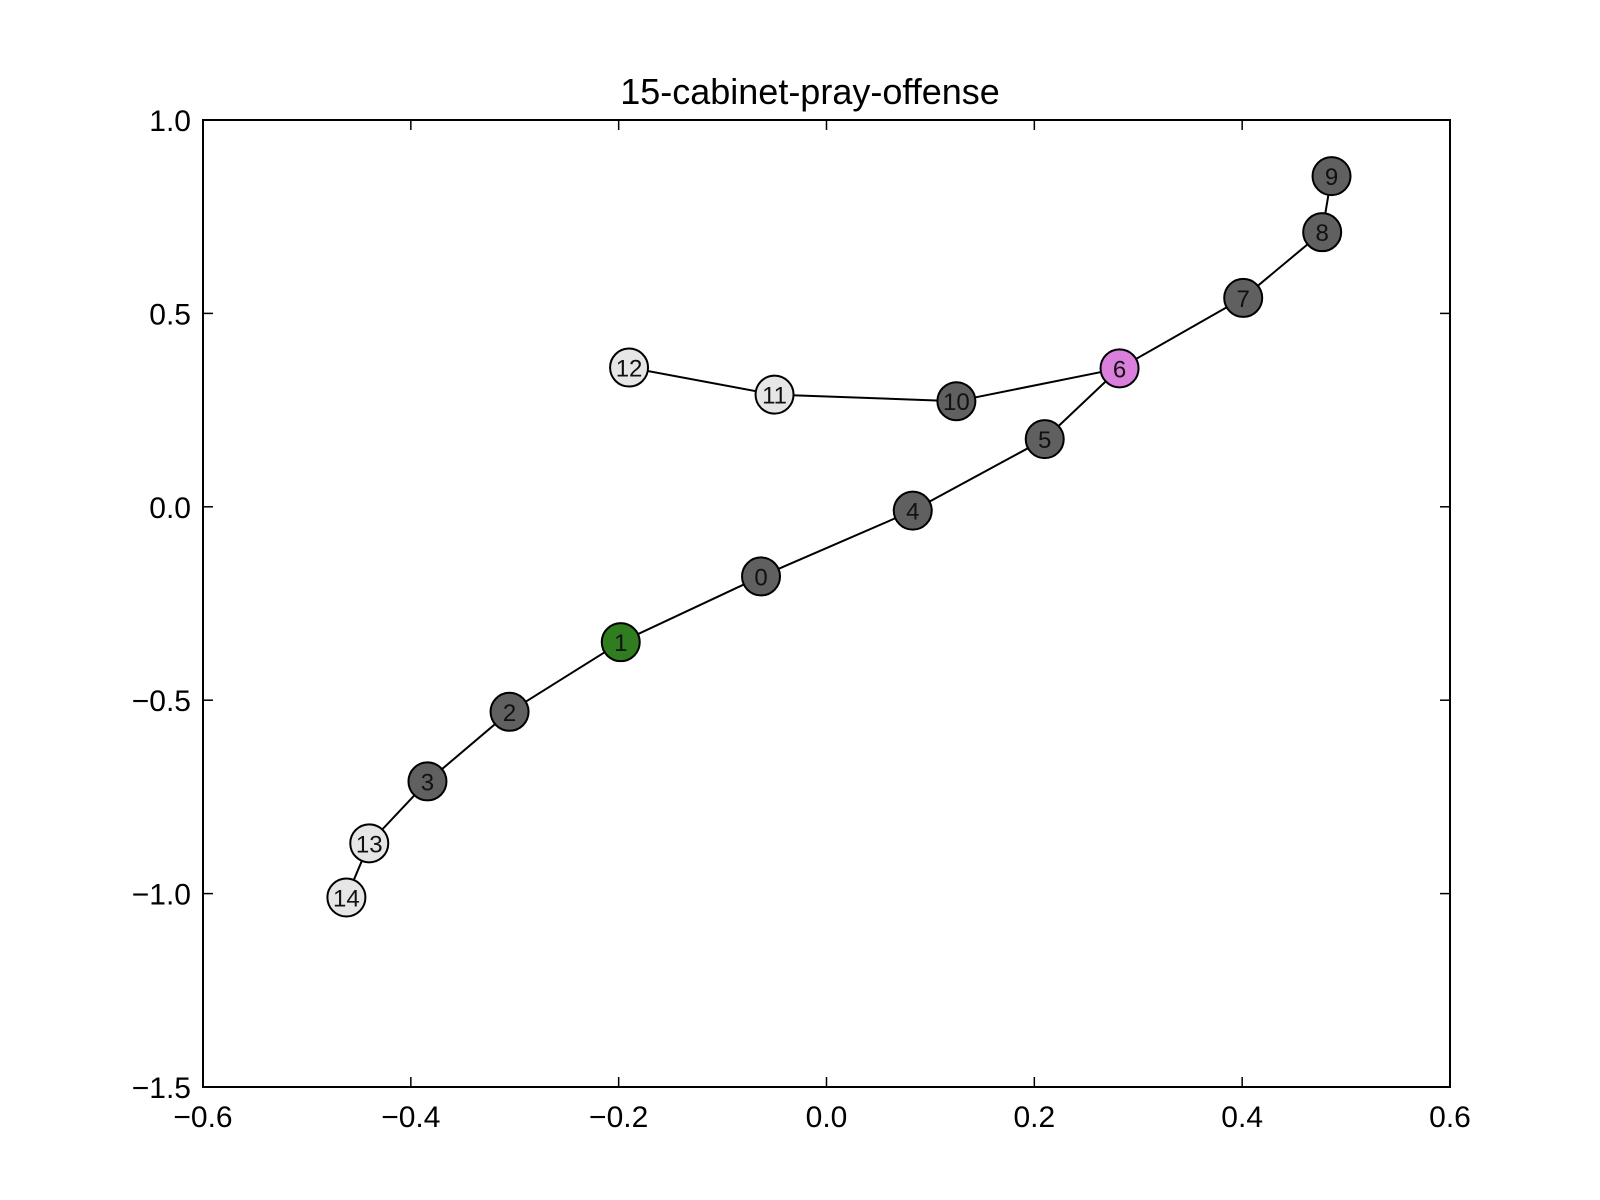 The image size is (1600, 1200). I want to click on y-tick-label: −1.0, so click(161, 895).